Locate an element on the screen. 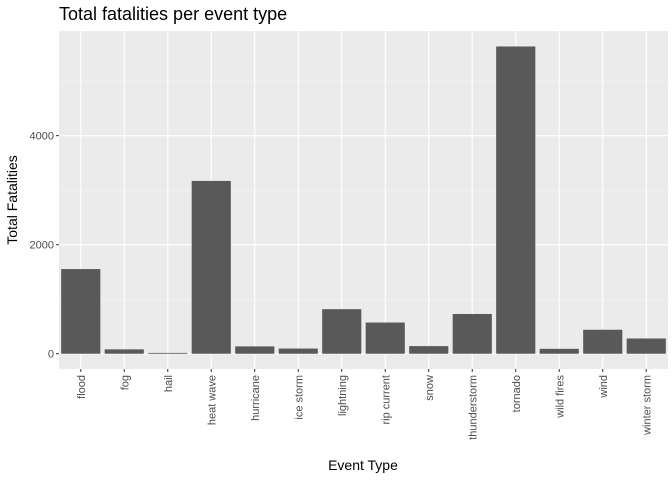 Image resolution: width=672 pixels, height=480 pixels. x-tick-label: hail is located at coordinates (169, 383).